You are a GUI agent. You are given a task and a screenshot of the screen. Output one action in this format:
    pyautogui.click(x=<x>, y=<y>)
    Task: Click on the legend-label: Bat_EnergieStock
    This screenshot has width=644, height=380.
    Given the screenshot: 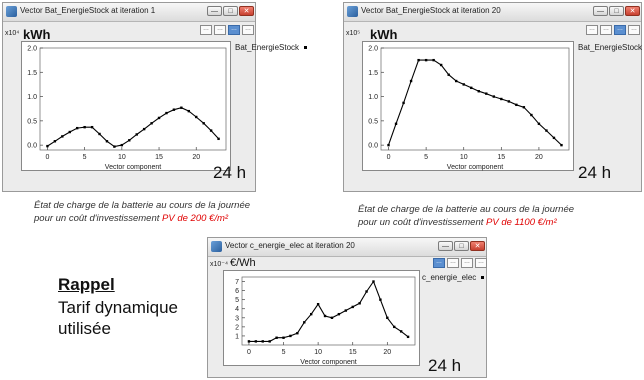 What is the action you would take?
    pyautogui.click(x=610, y=47)
    